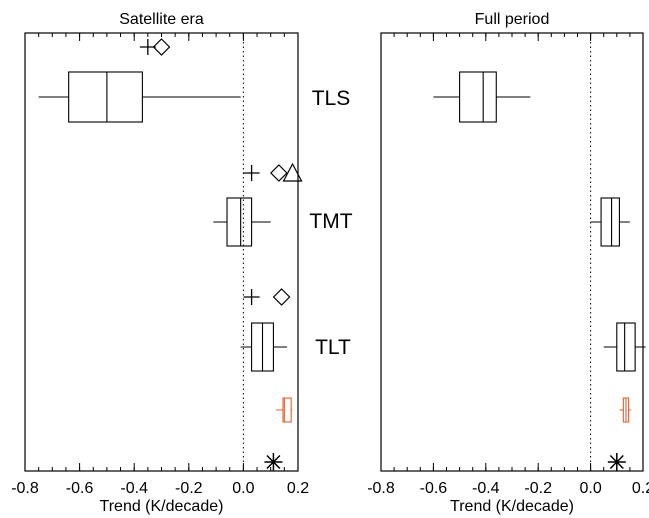 The image size is (649, 518). What do you see at coordinates (512, 506) in the screenshot?
I see `x-axis-title-right: Trend (K/decade)` at bounding box center [512, 506].